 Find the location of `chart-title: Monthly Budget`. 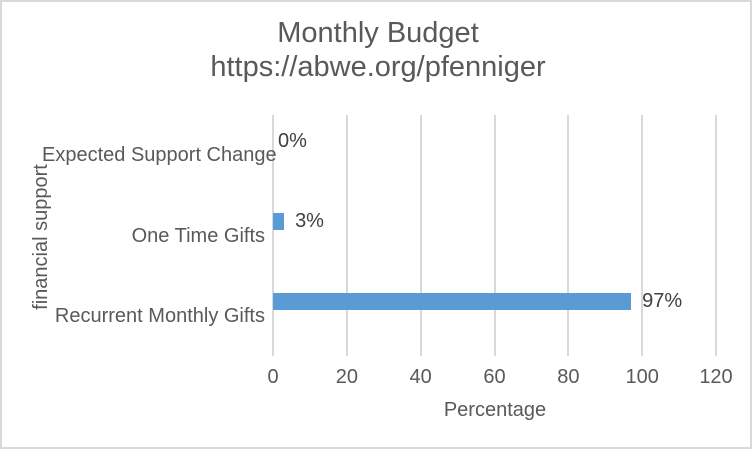

chart-title: Monthly Budget is located at coordinates (378, 33).